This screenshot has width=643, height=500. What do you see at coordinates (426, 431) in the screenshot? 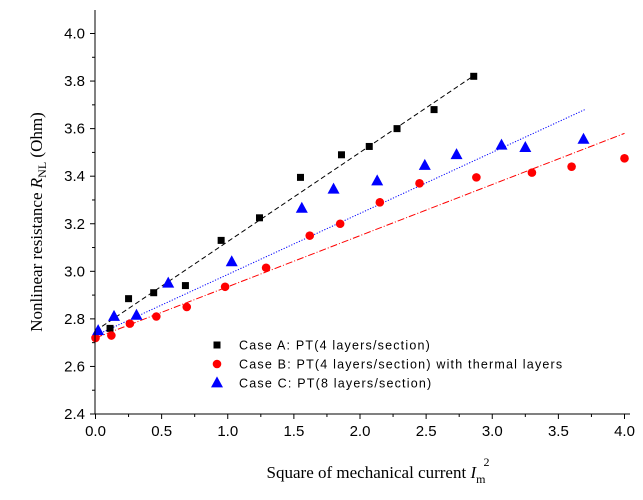
I see `x-tick-label: 2.5` at bounding box center [426, 431].